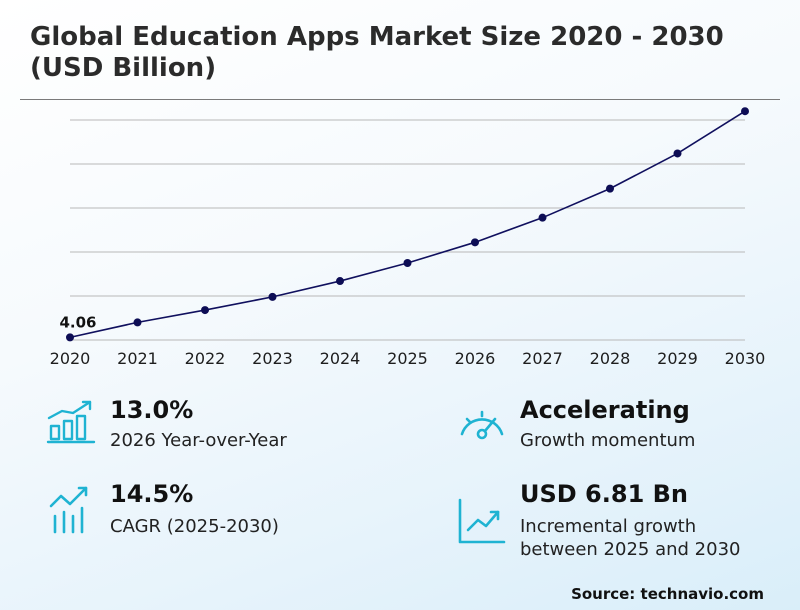  I want to click on data-labels: 4.06, so click(77, 322).